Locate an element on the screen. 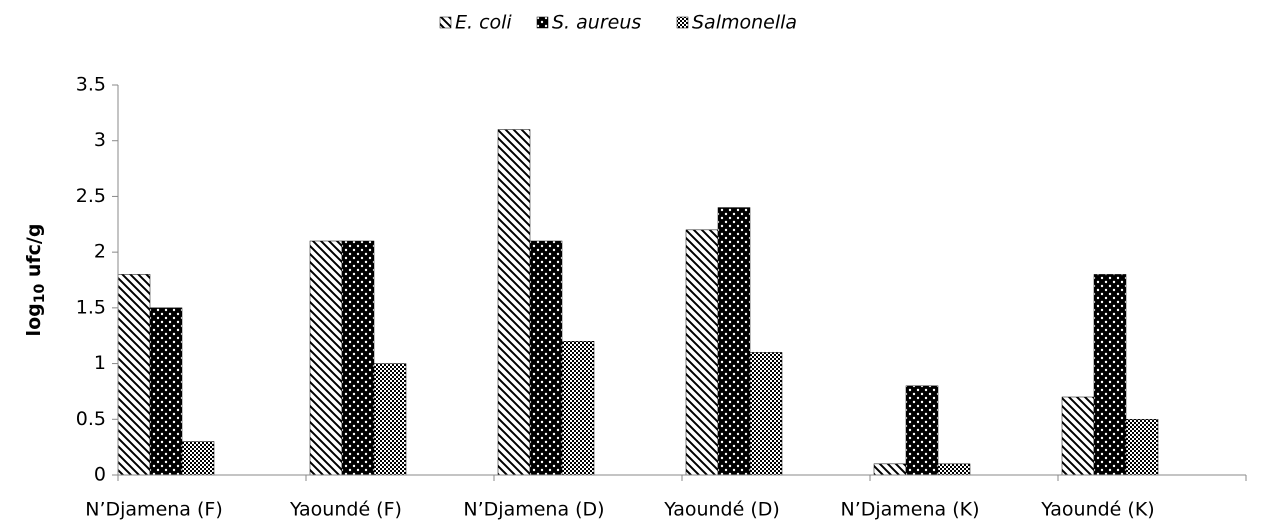  y-axis-label: log10 ufc/g is located at coordinates (36, 280).